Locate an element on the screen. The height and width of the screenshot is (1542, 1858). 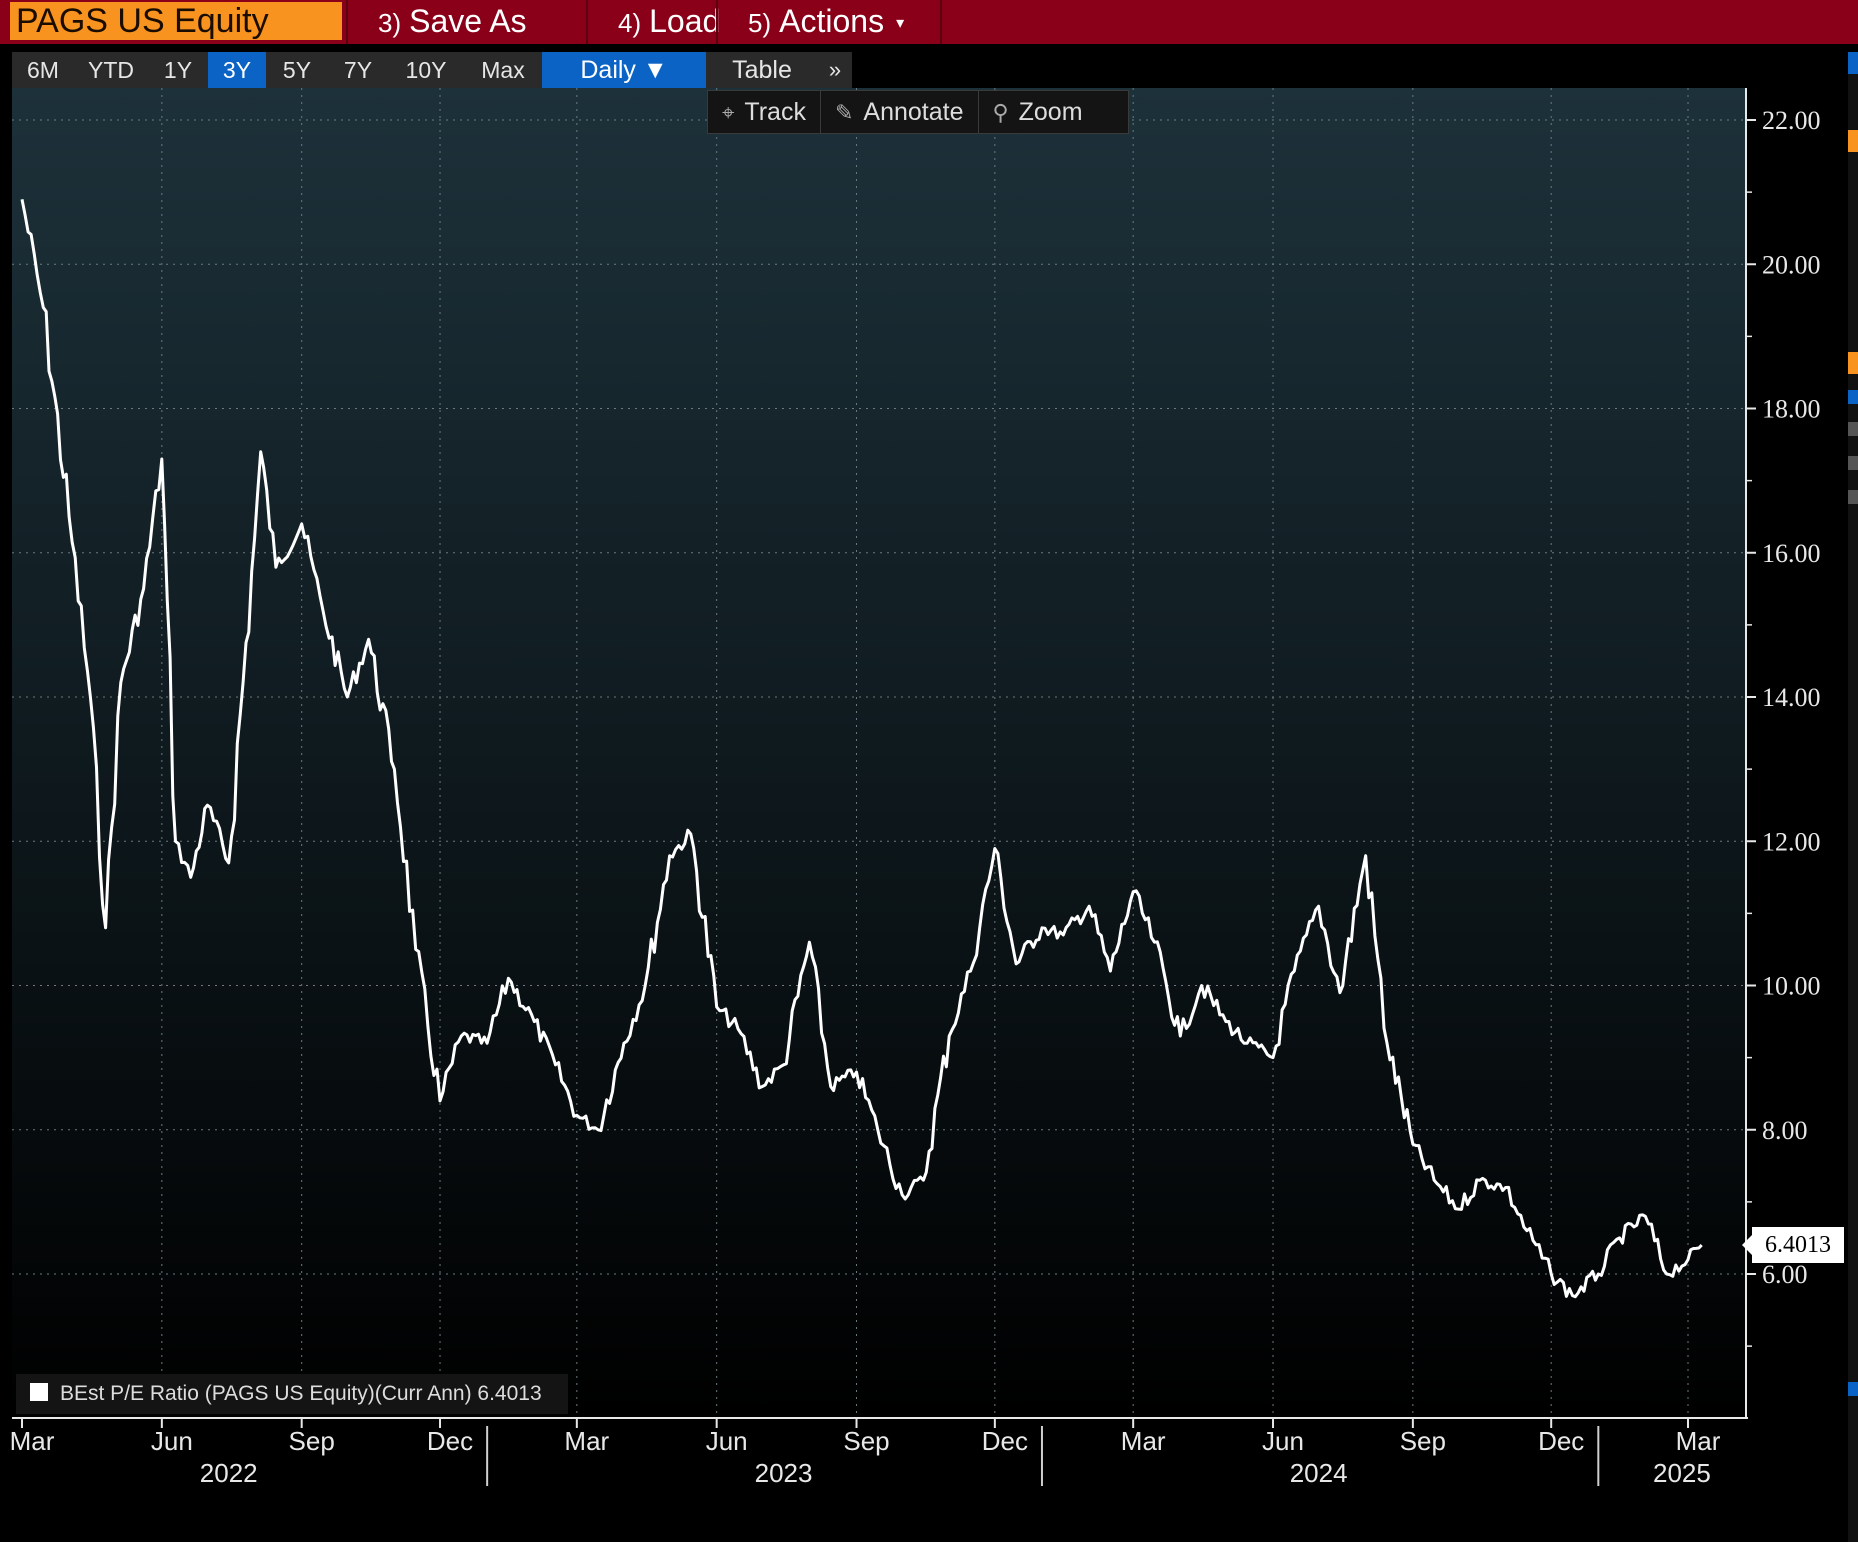
period-7y: 7Y is located at coordinates (358, 70).